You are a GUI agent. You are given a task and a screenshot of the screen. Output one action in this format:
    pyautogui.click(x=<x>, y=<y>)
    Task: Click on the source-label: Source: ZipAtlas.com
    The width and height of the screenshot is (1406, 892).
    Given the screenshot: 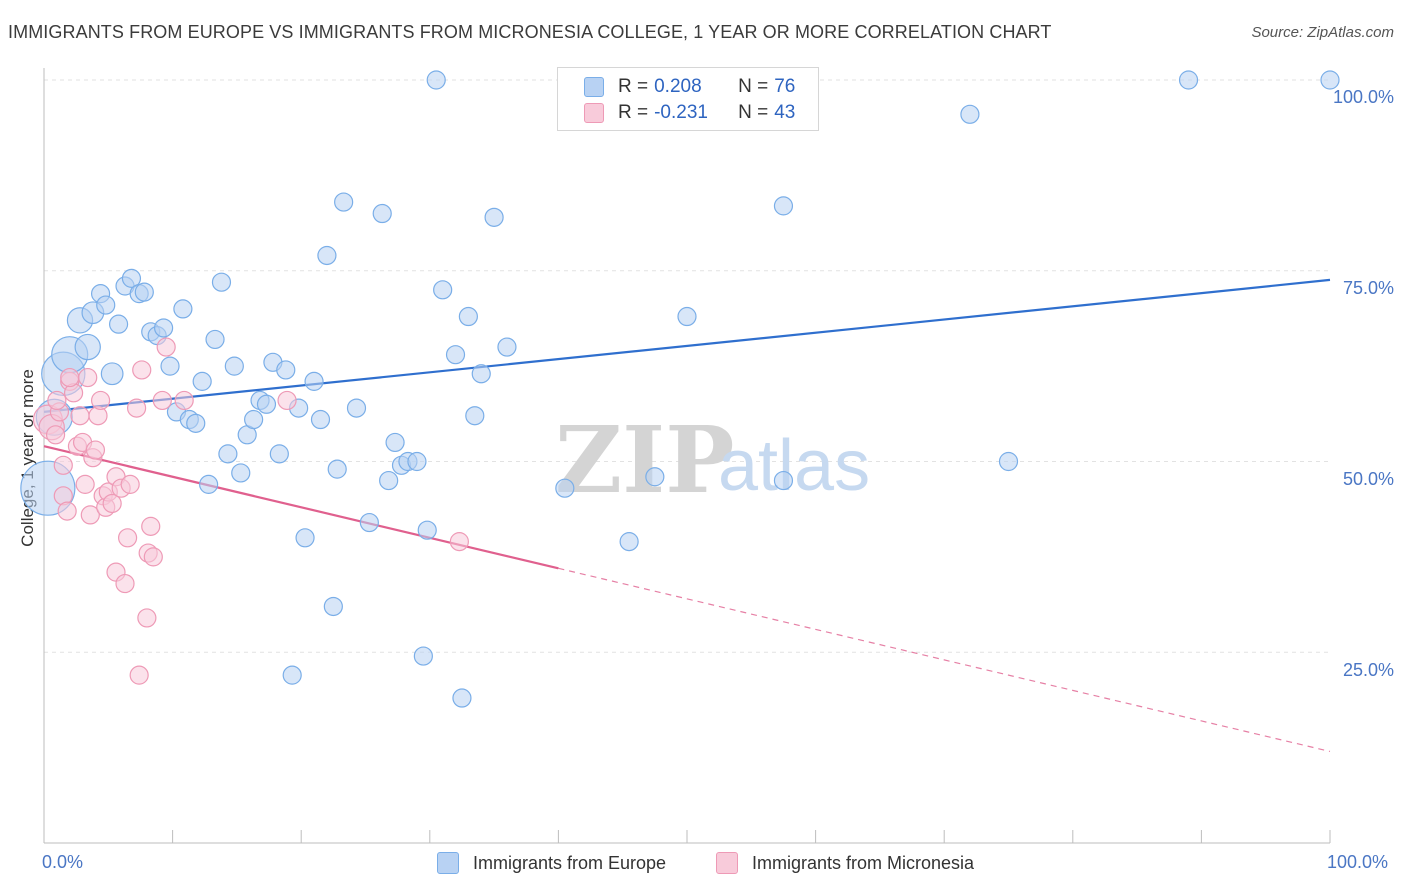 What is the action you would take?
    pyautogui.click(x=1322, y=32)
    